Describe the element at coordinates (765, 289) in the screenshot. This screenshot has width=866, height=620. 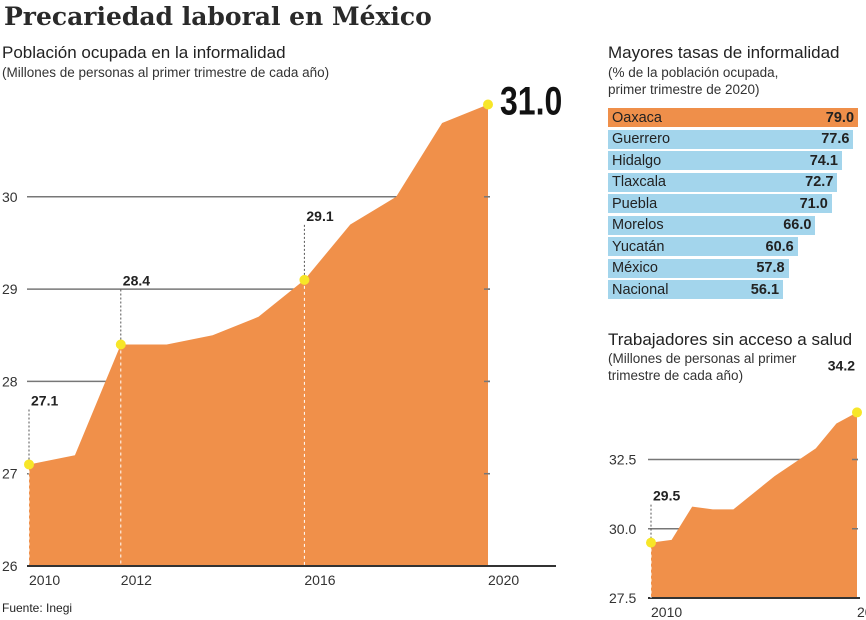
I see `bar-value-label: 56.1` at that location.